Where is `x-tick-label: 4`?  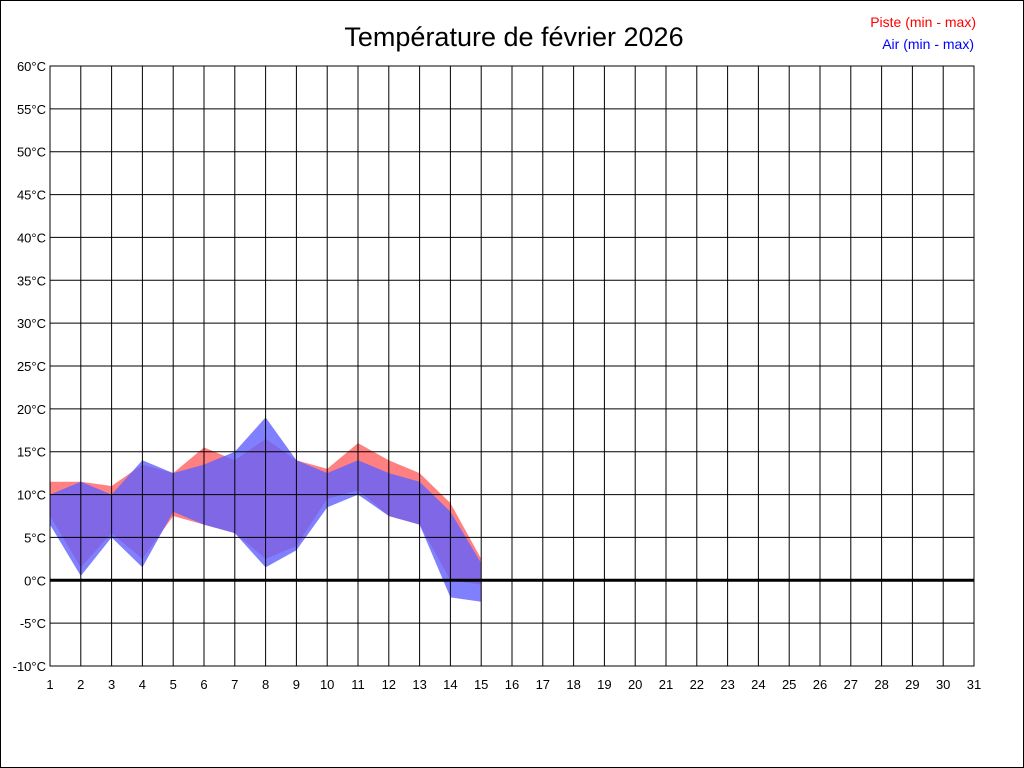 x-tick-label: 4 is located at coordinates (142, 684).